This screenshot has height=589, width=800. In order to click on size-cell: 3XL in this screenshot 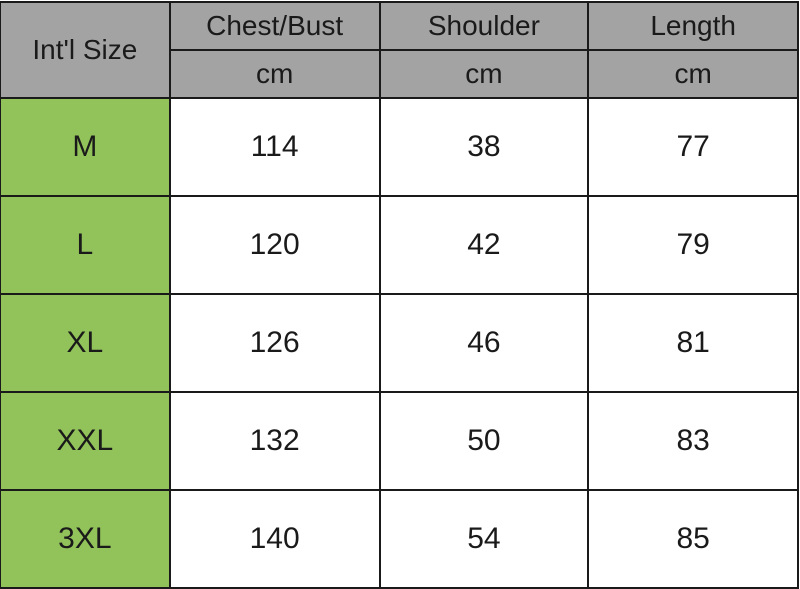, I will do `click(85, 539)`.